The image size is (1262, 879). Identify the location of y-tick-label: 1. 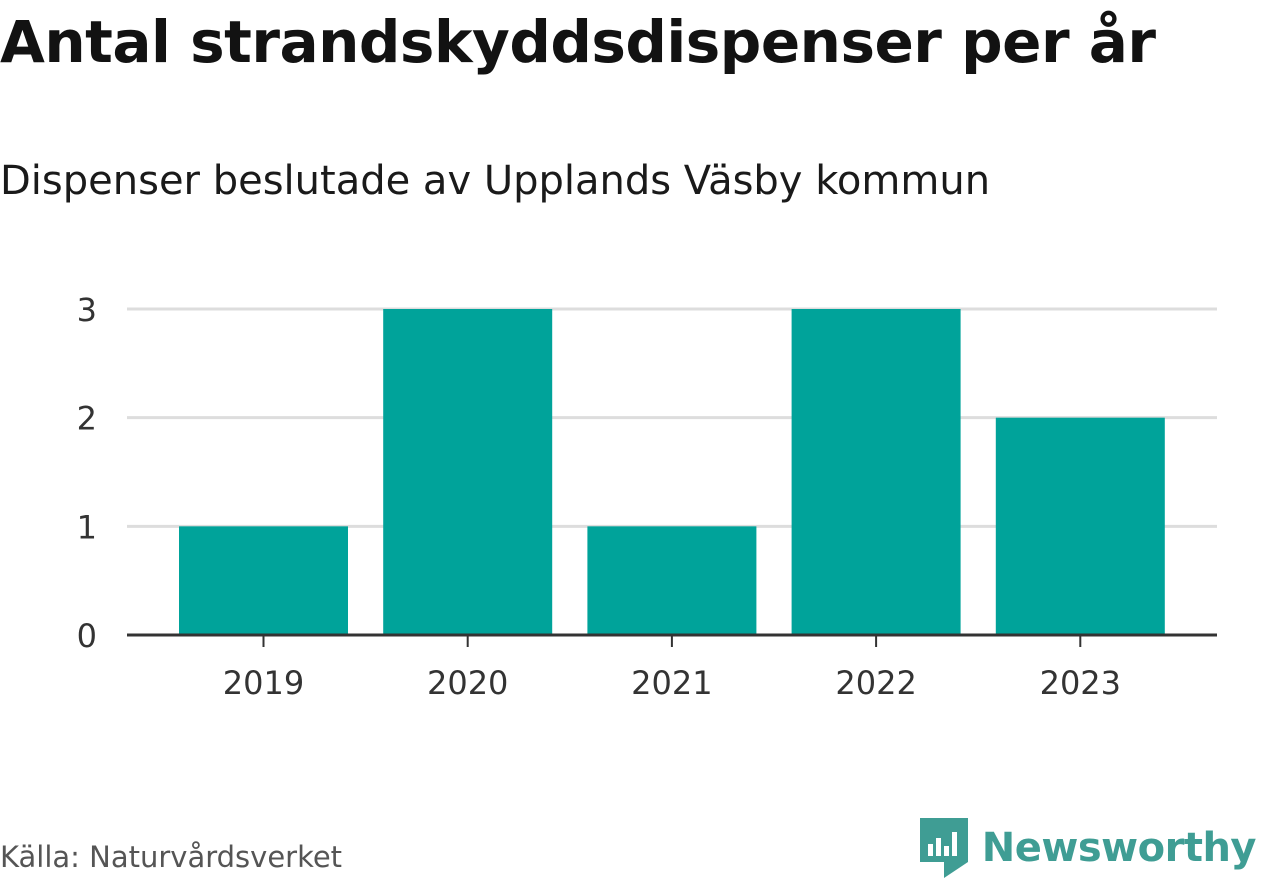
(87, 527).